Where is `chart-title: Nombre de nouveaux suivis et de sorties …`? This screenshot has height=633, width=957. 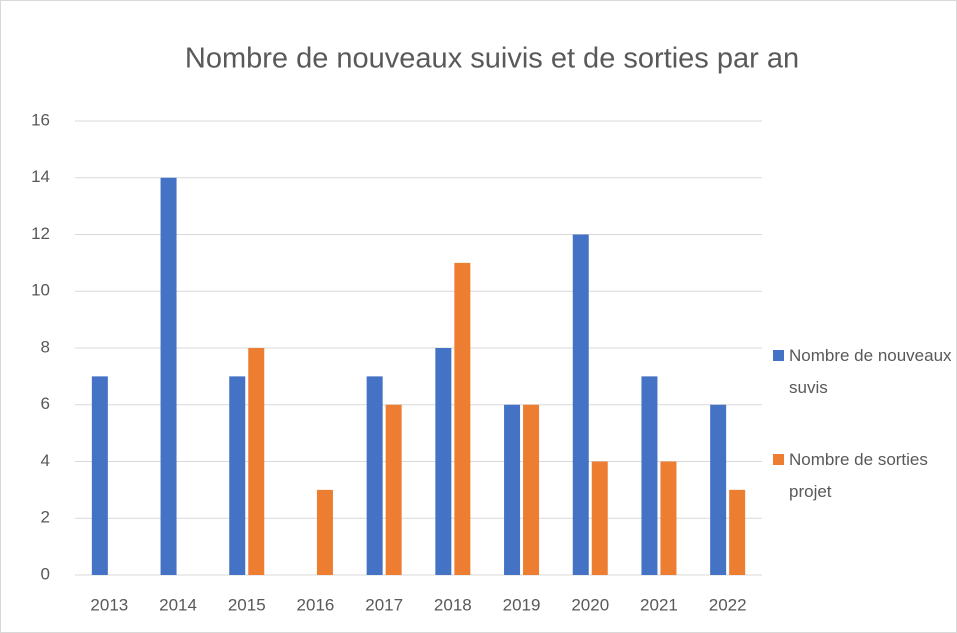 chart-title: Nombre de nouveaux suivis et de sorties … is located at coordinates (492, 59).